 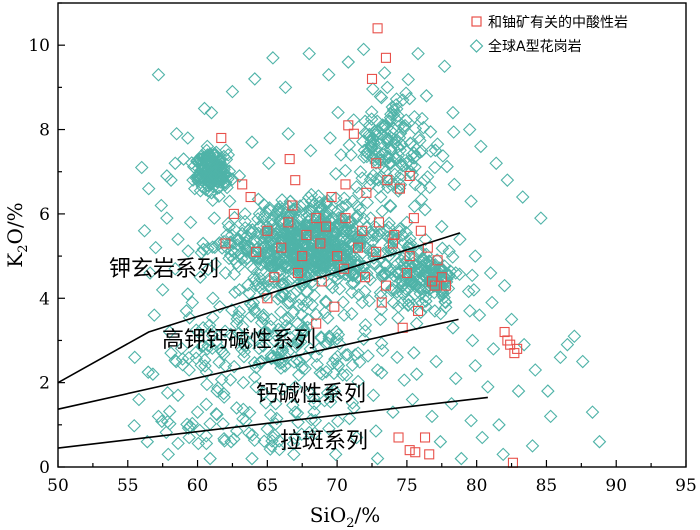 I want to click on legend-label-global-a-type: 全球A型花岗岩, so click(x=535, y=46).